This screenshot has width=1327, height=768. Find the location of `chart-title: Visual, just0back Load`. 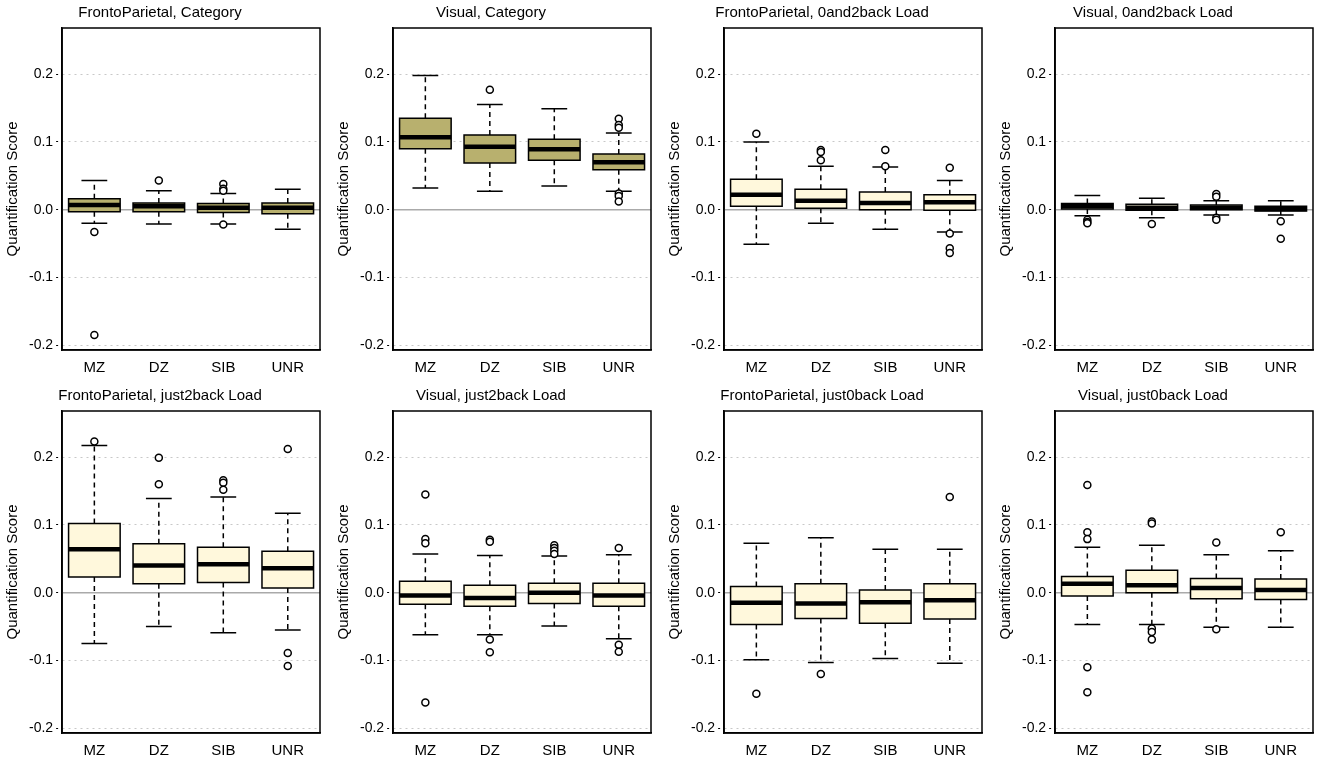

chart-title: Visual, just0back Load is located at coordinates (1153, 395).